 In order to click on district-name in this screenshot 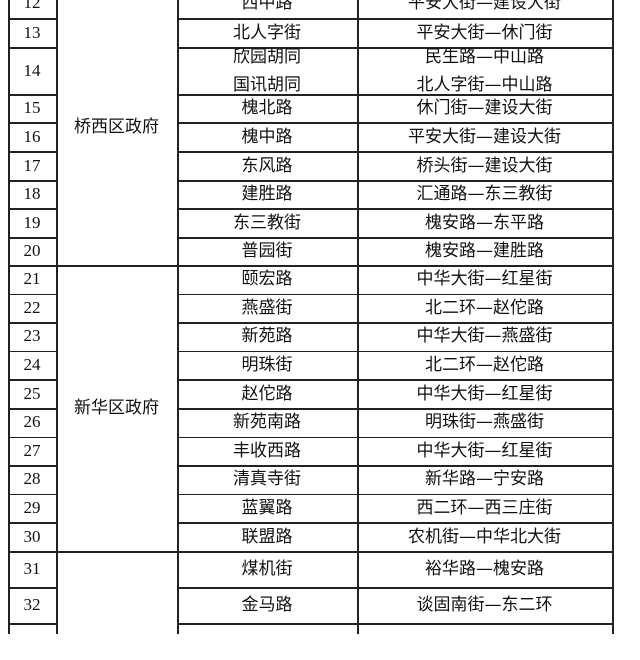, I will do `click(116, 605)`.